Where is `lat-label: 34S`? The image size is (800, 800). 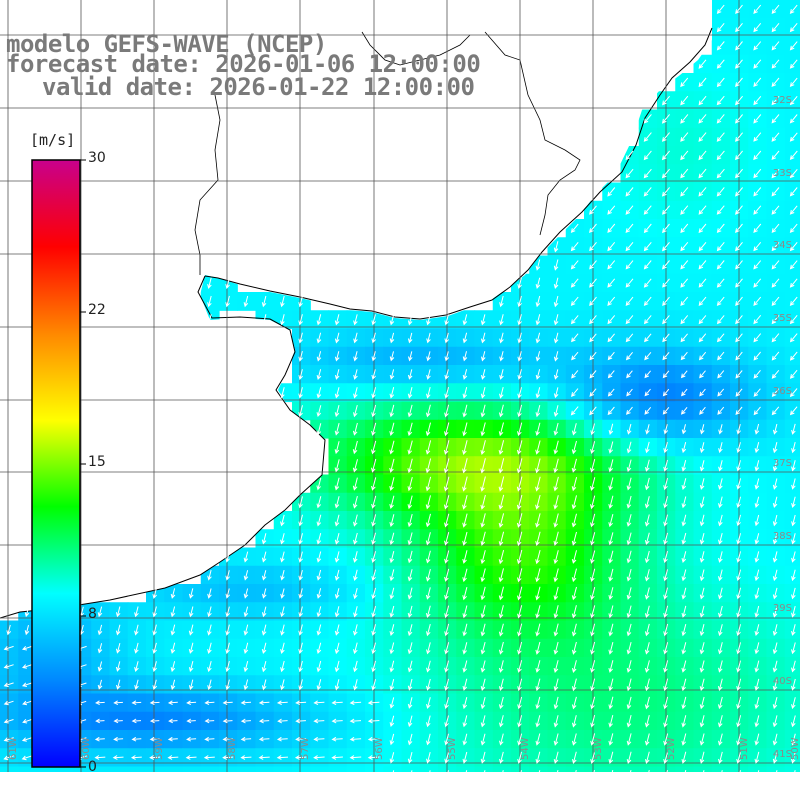 lat-label: 34S is located at coordinates (782, 245).